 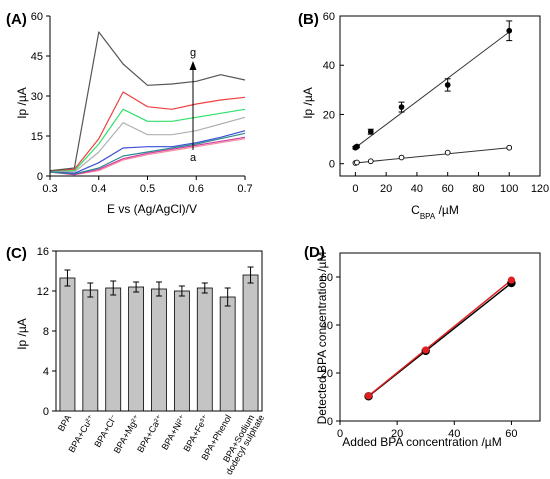 What do you see at coordinates (98, 189) in the screenshot?
I see `x-tick-label: 0.4` at bounding box center [98, 189].